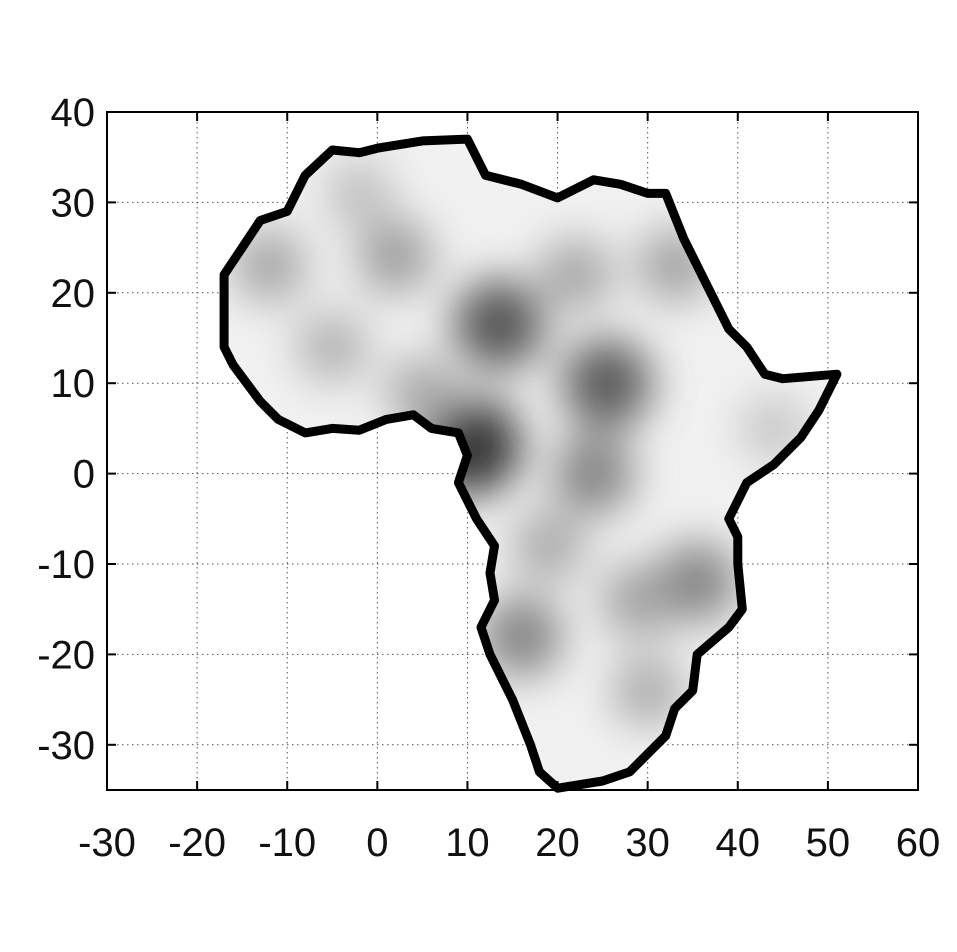  Describe the element at coordinates (467, 843) in the screenshot. I see `x-tick-label: 10` at that location.